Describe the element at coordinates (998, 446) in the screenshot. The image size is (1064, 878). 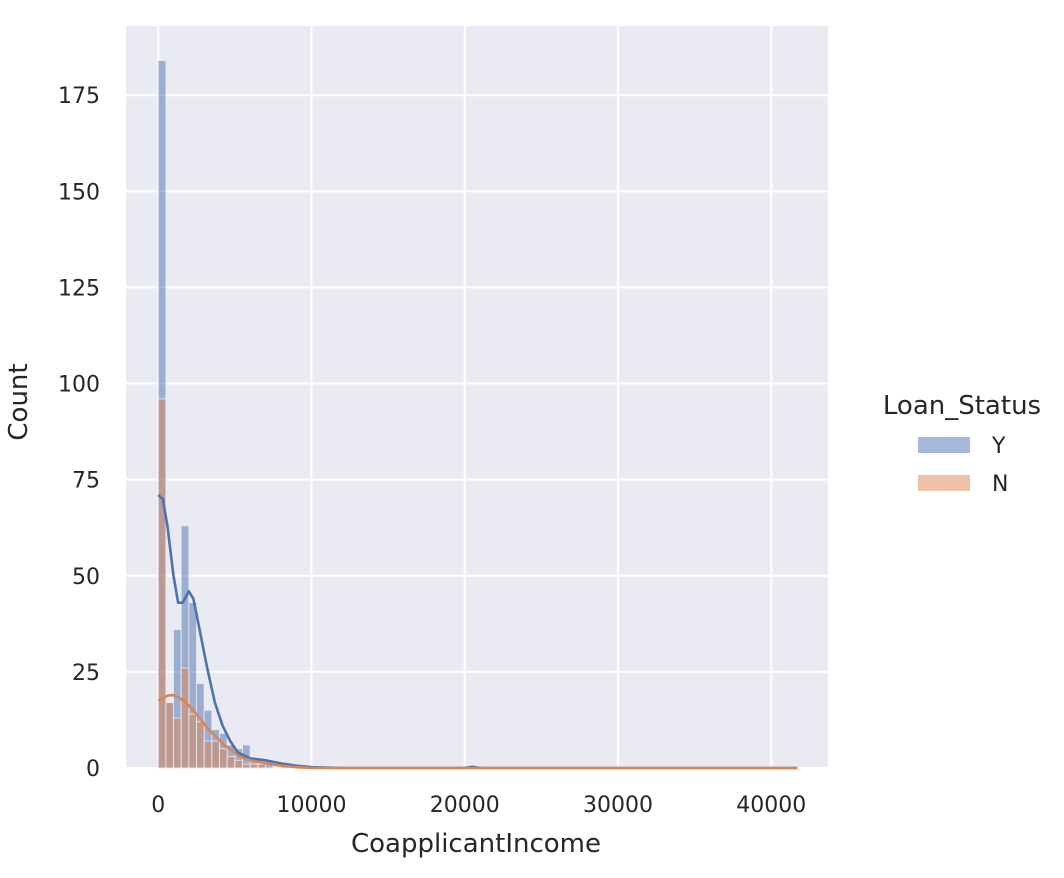
I see `legend-label-y: Y` at that location.